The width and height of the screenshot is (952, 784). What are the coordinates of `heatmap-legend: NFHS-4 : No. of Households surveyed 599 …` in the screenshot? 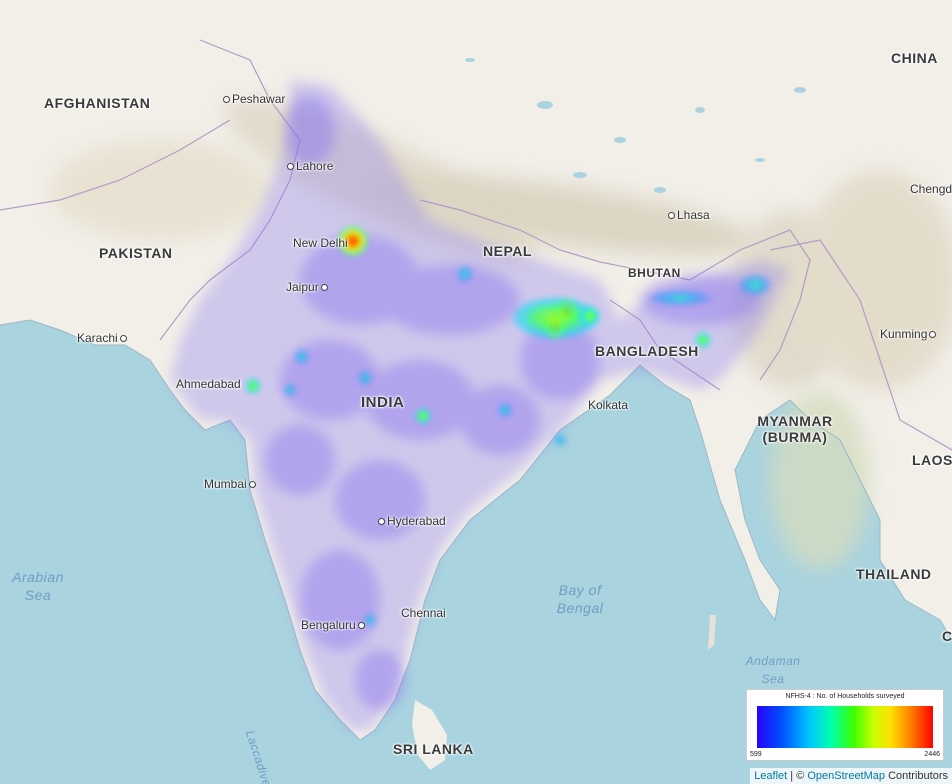 It's located at (845, 725).